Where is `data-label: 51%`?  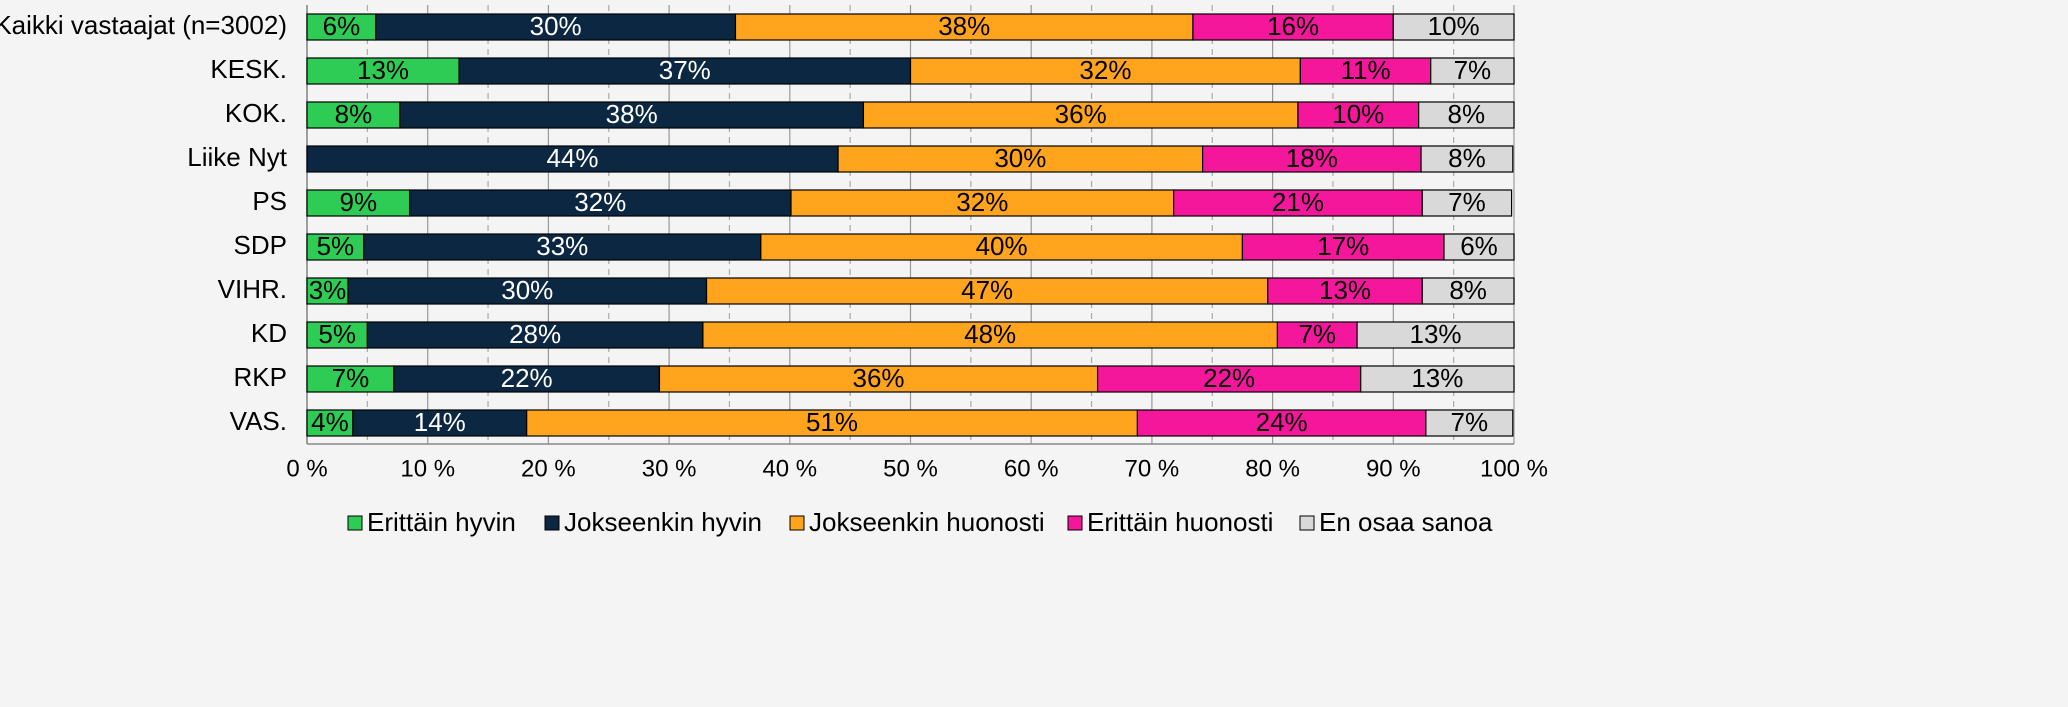 data-label: 51% is located at coordinates (832, 422).